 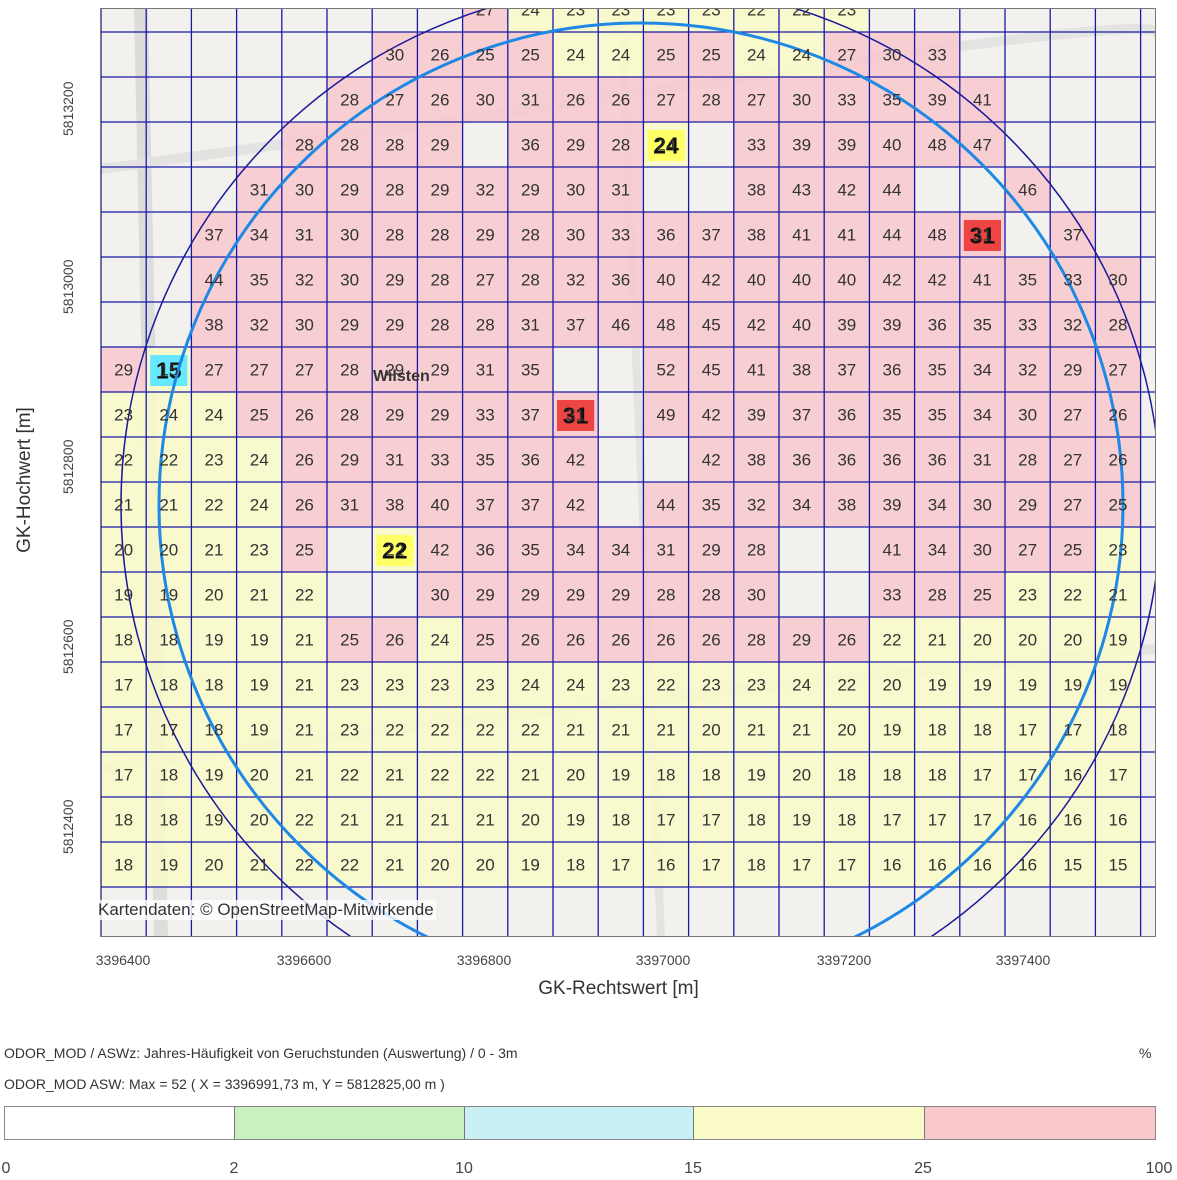 I want to click on grid-value: 15, so click(x=1118, y=865).